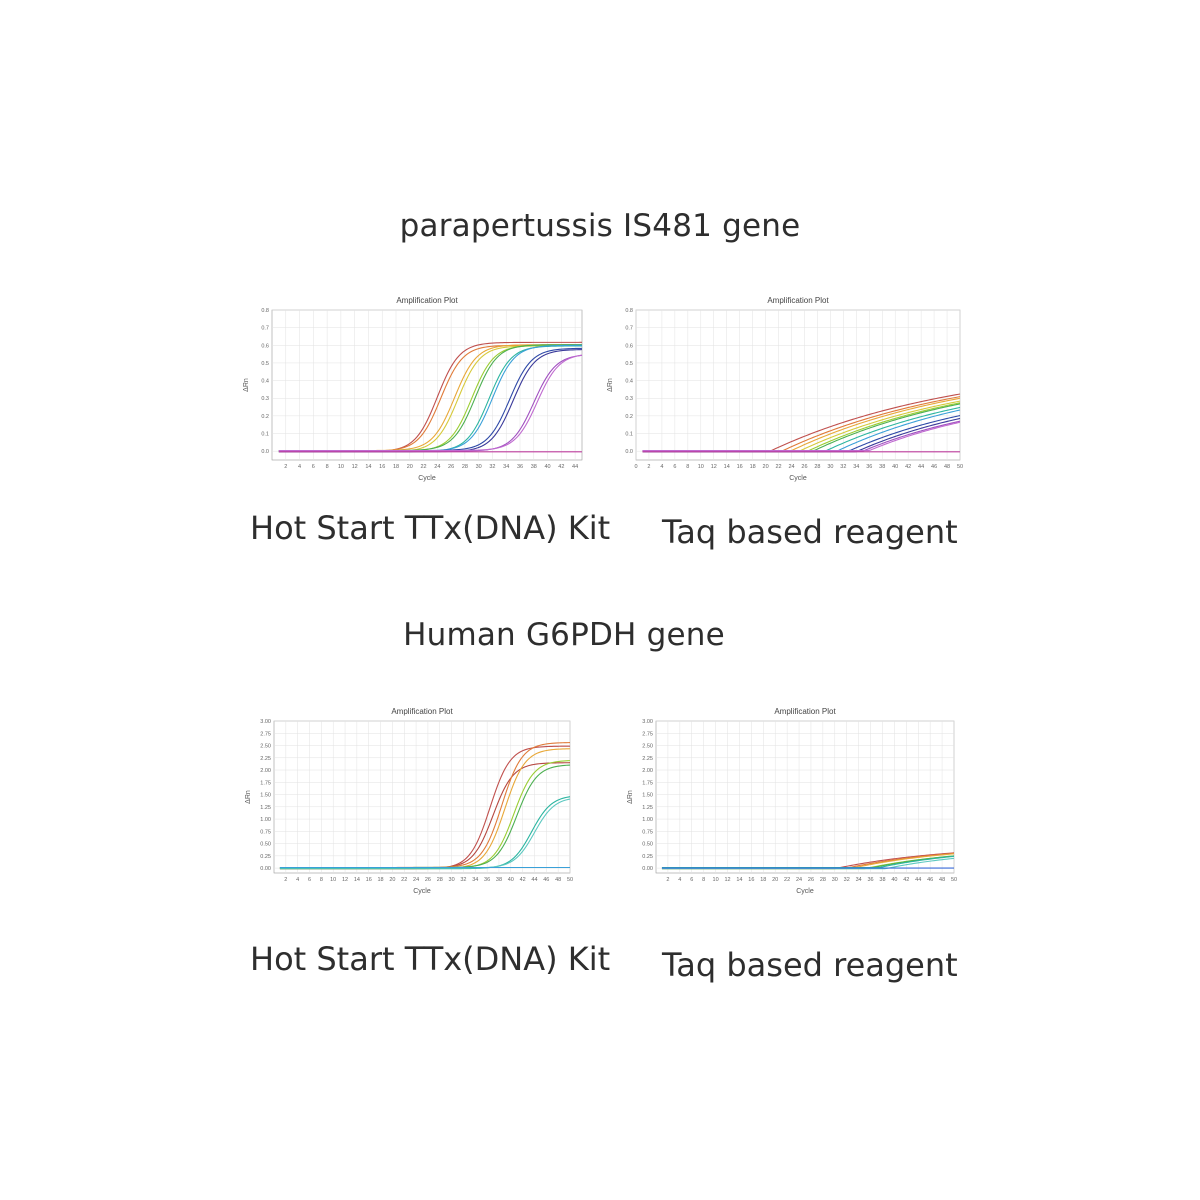  Describe the element at coordinates (667, 880) in the screenshot. I see `x-tick-label: 2` at that location.